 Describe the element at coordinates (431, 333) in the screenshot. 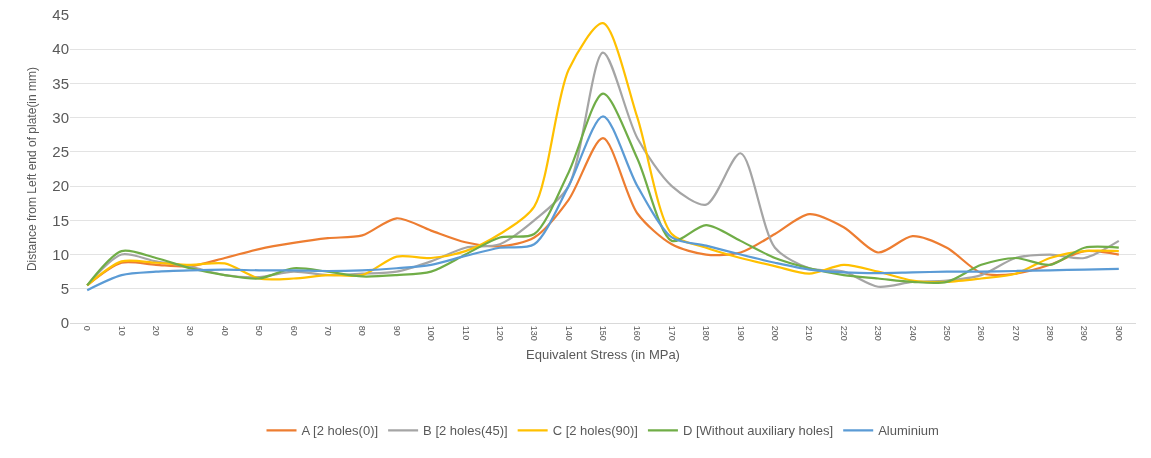

I see `x-tick-label: 100` at that location.